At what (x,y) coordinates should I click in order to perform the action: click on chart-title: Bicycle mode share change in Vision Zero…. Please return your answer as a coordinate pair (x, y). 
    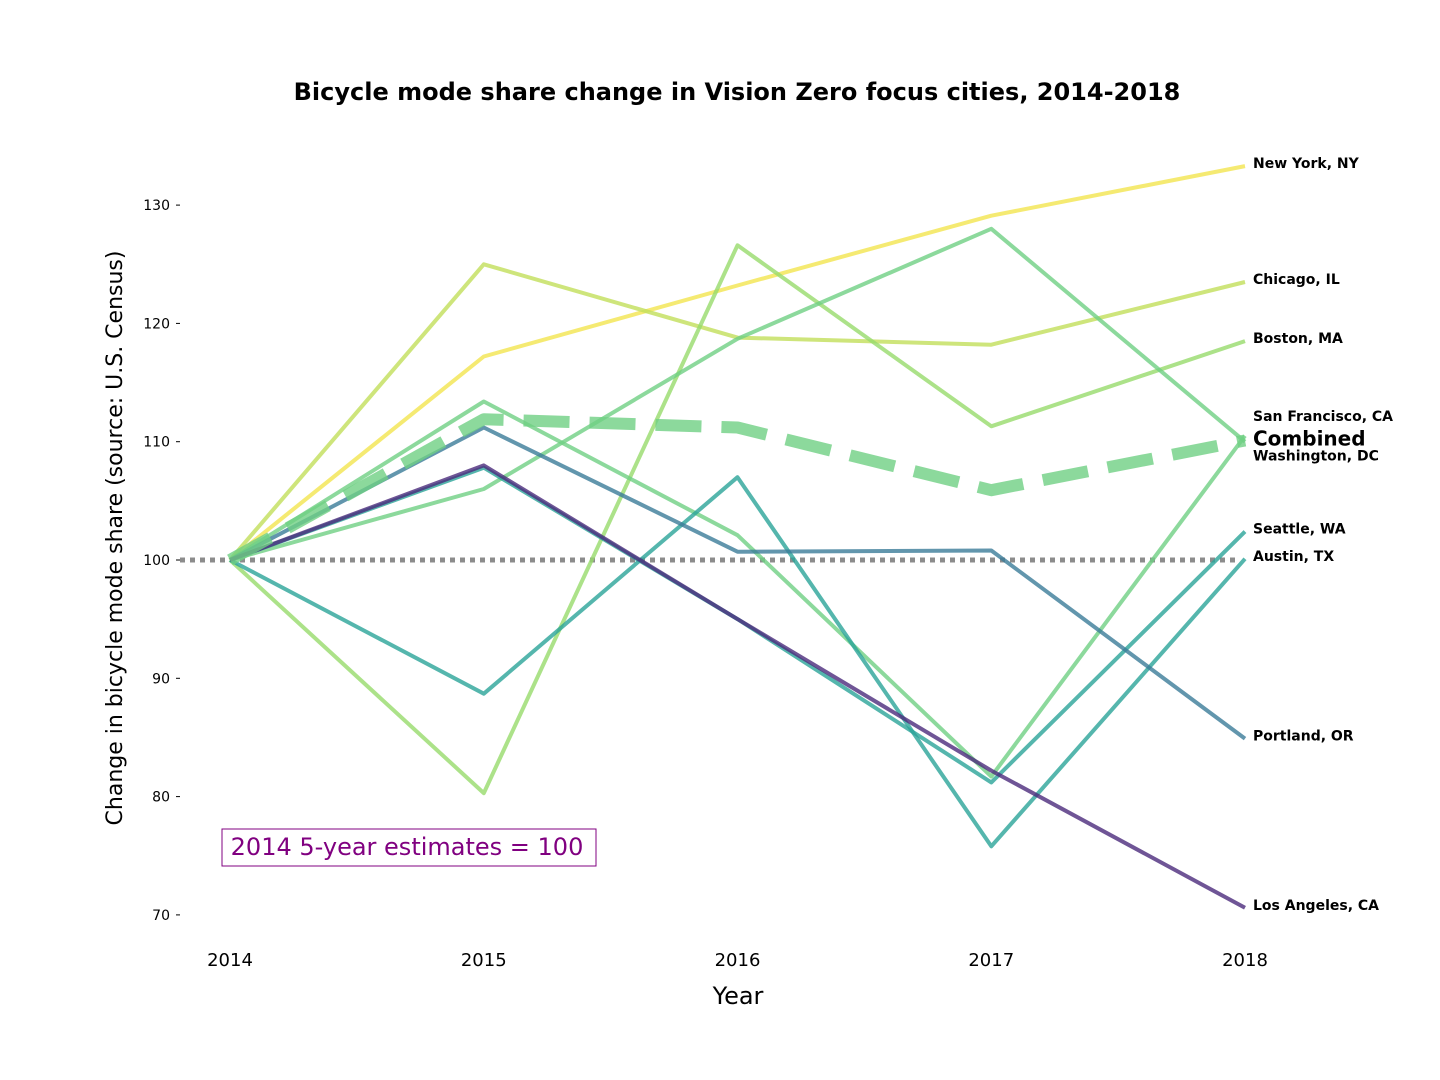
    Looking at the image, I should click on (737, 92).